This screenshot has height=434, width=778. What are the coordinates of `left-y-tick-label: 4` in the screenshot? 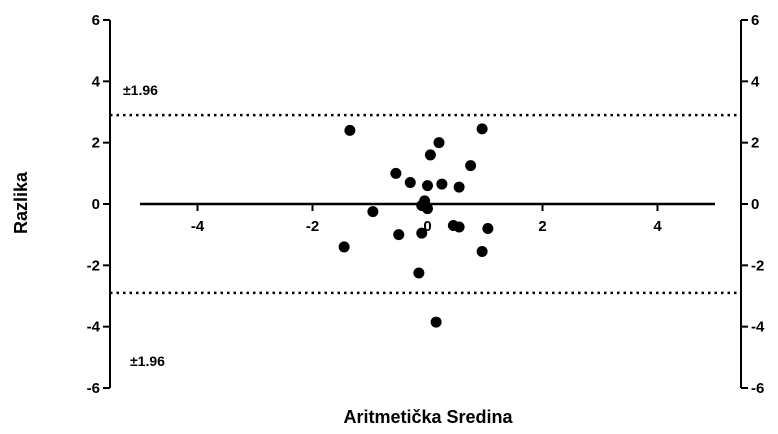 It's located at (96, 81).